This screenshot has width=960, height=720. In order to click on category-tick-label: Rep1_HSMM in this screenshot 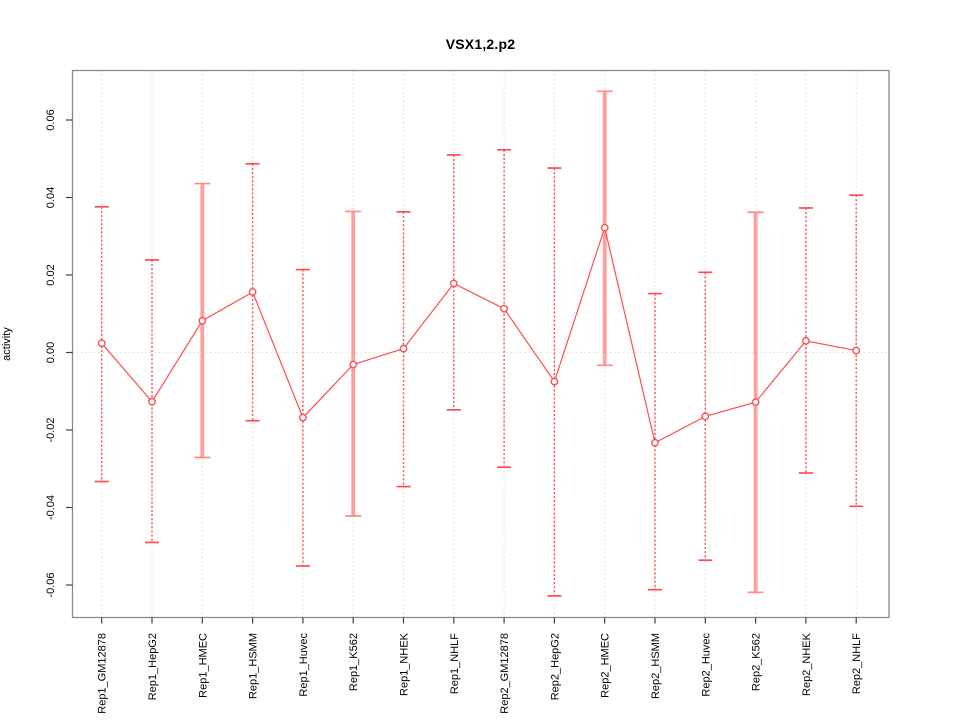, I will do `click(254, 666)`.